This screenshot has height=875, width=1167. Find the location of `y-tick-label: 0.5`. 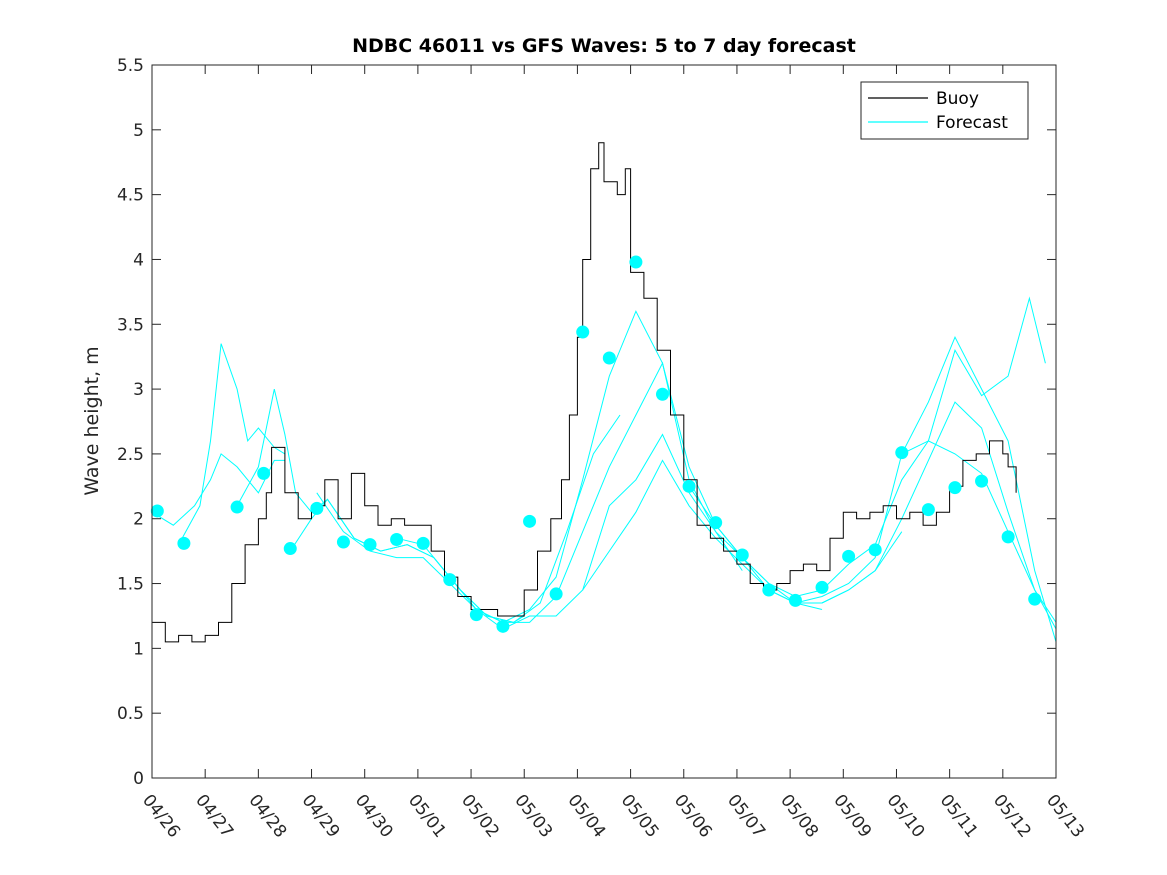

y-tick-label: 0.5 is located at coordinates (130, 714).